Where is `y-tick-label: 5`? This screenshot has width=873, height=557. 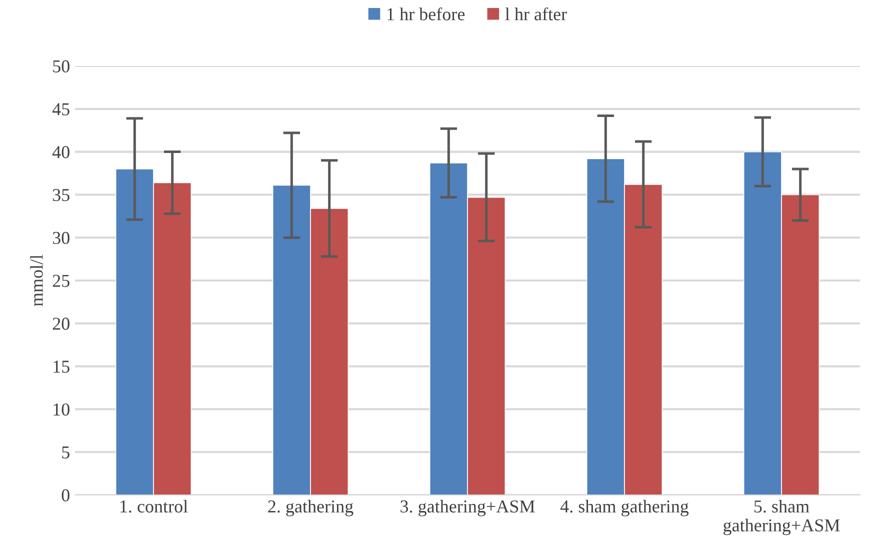
y-tick-label: 5 is located at coordinates (66, 452).